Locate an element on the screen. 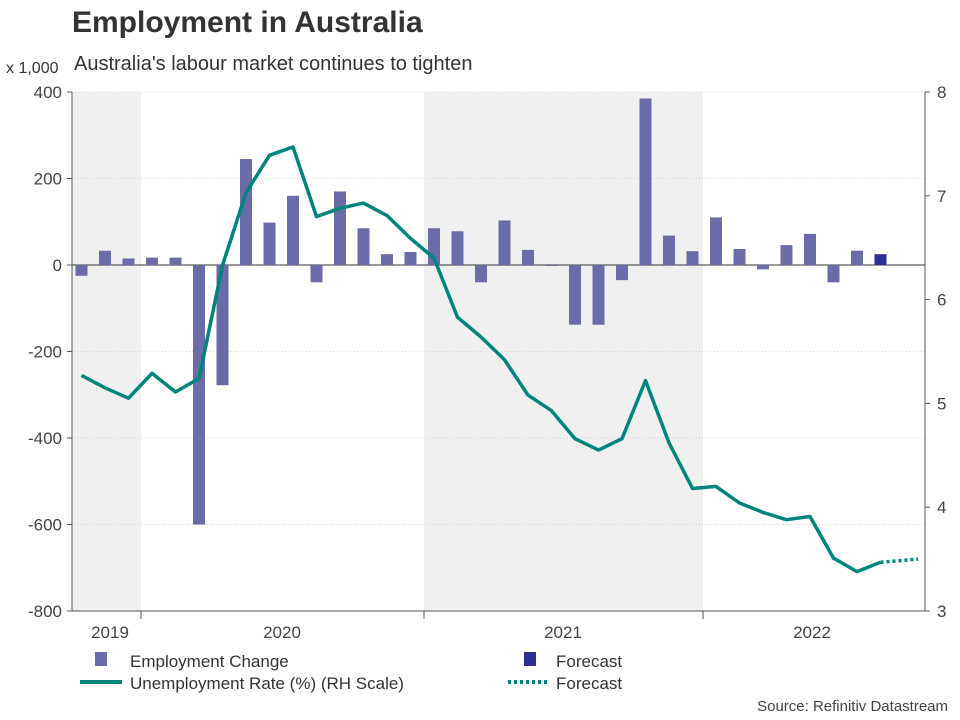  x-tick-label: 2022 is located at coordinates (812, 632).